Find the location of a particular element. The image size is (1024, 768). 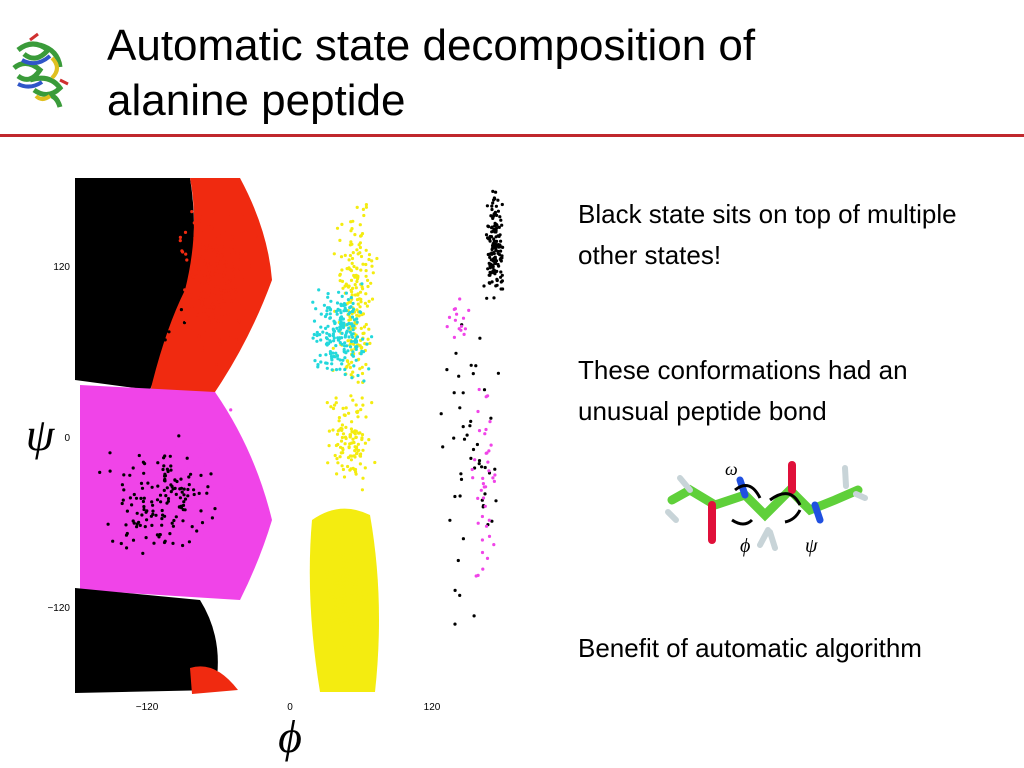

red-state is located at coordinates (214, 680).